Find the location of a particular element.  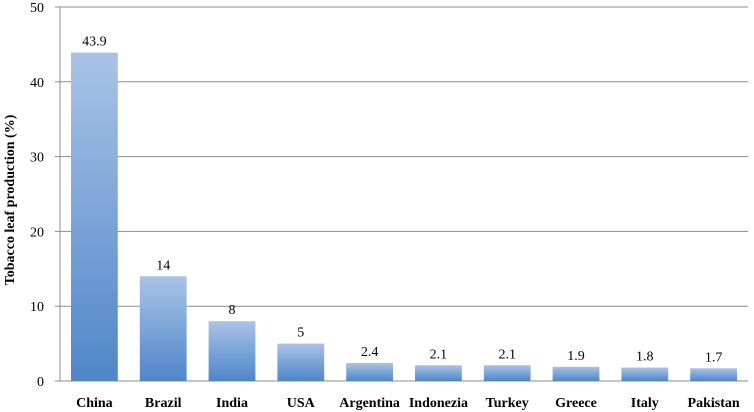

data-label: 8 is located at coordinates (232, 310).